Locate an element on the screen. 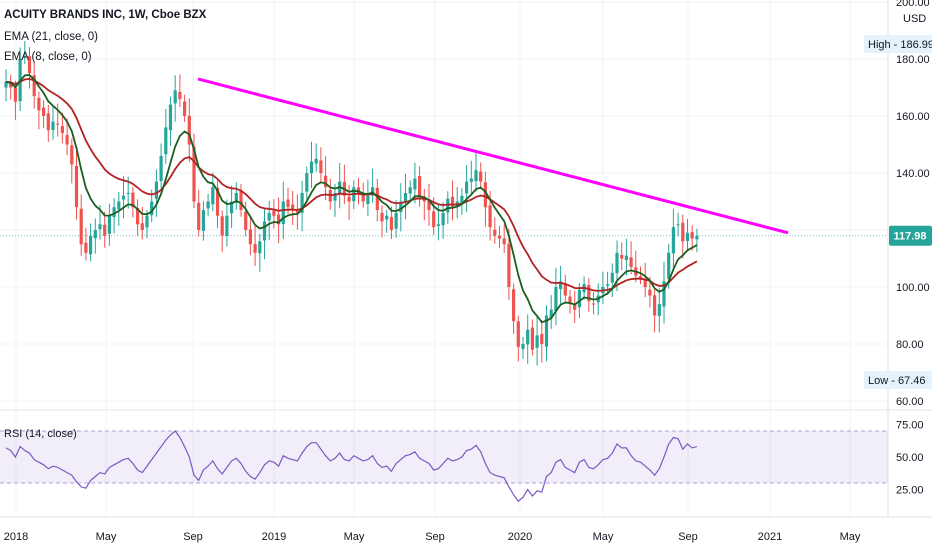 This screenshot has width=932, height=550. current-price-text: 117.98 is located at coordinates (909, 237).